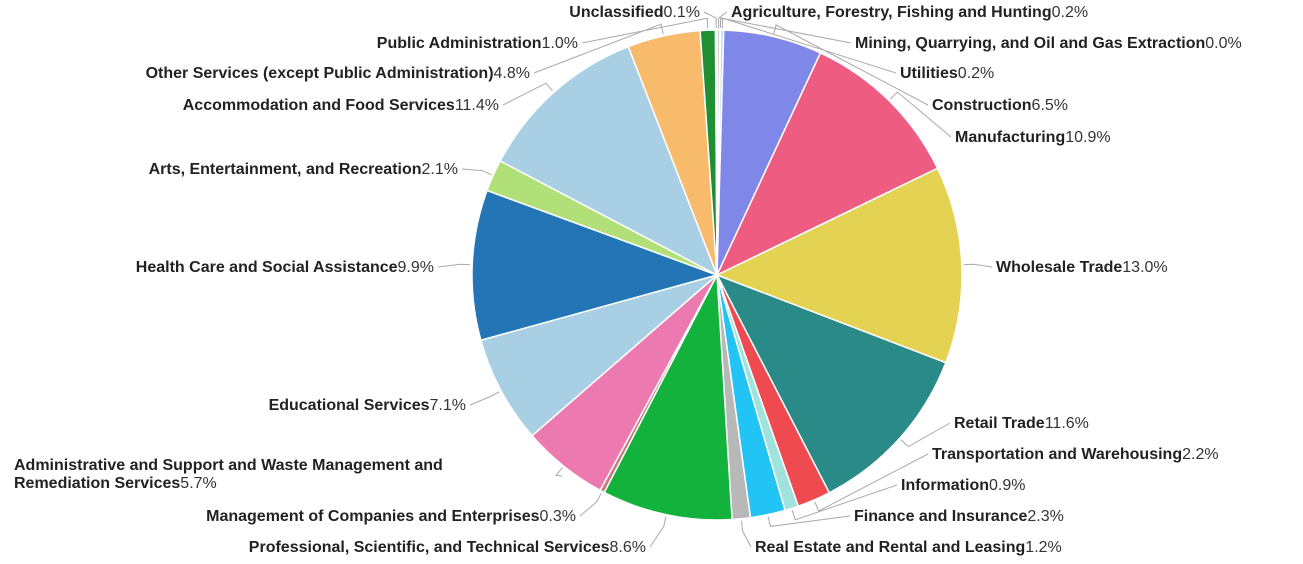 This screenshot has width=1303, height=564. Describe the element at coordinates (527, 94) in the screenshot. I see `leader-line-accommodation-and-food-services` at that location.